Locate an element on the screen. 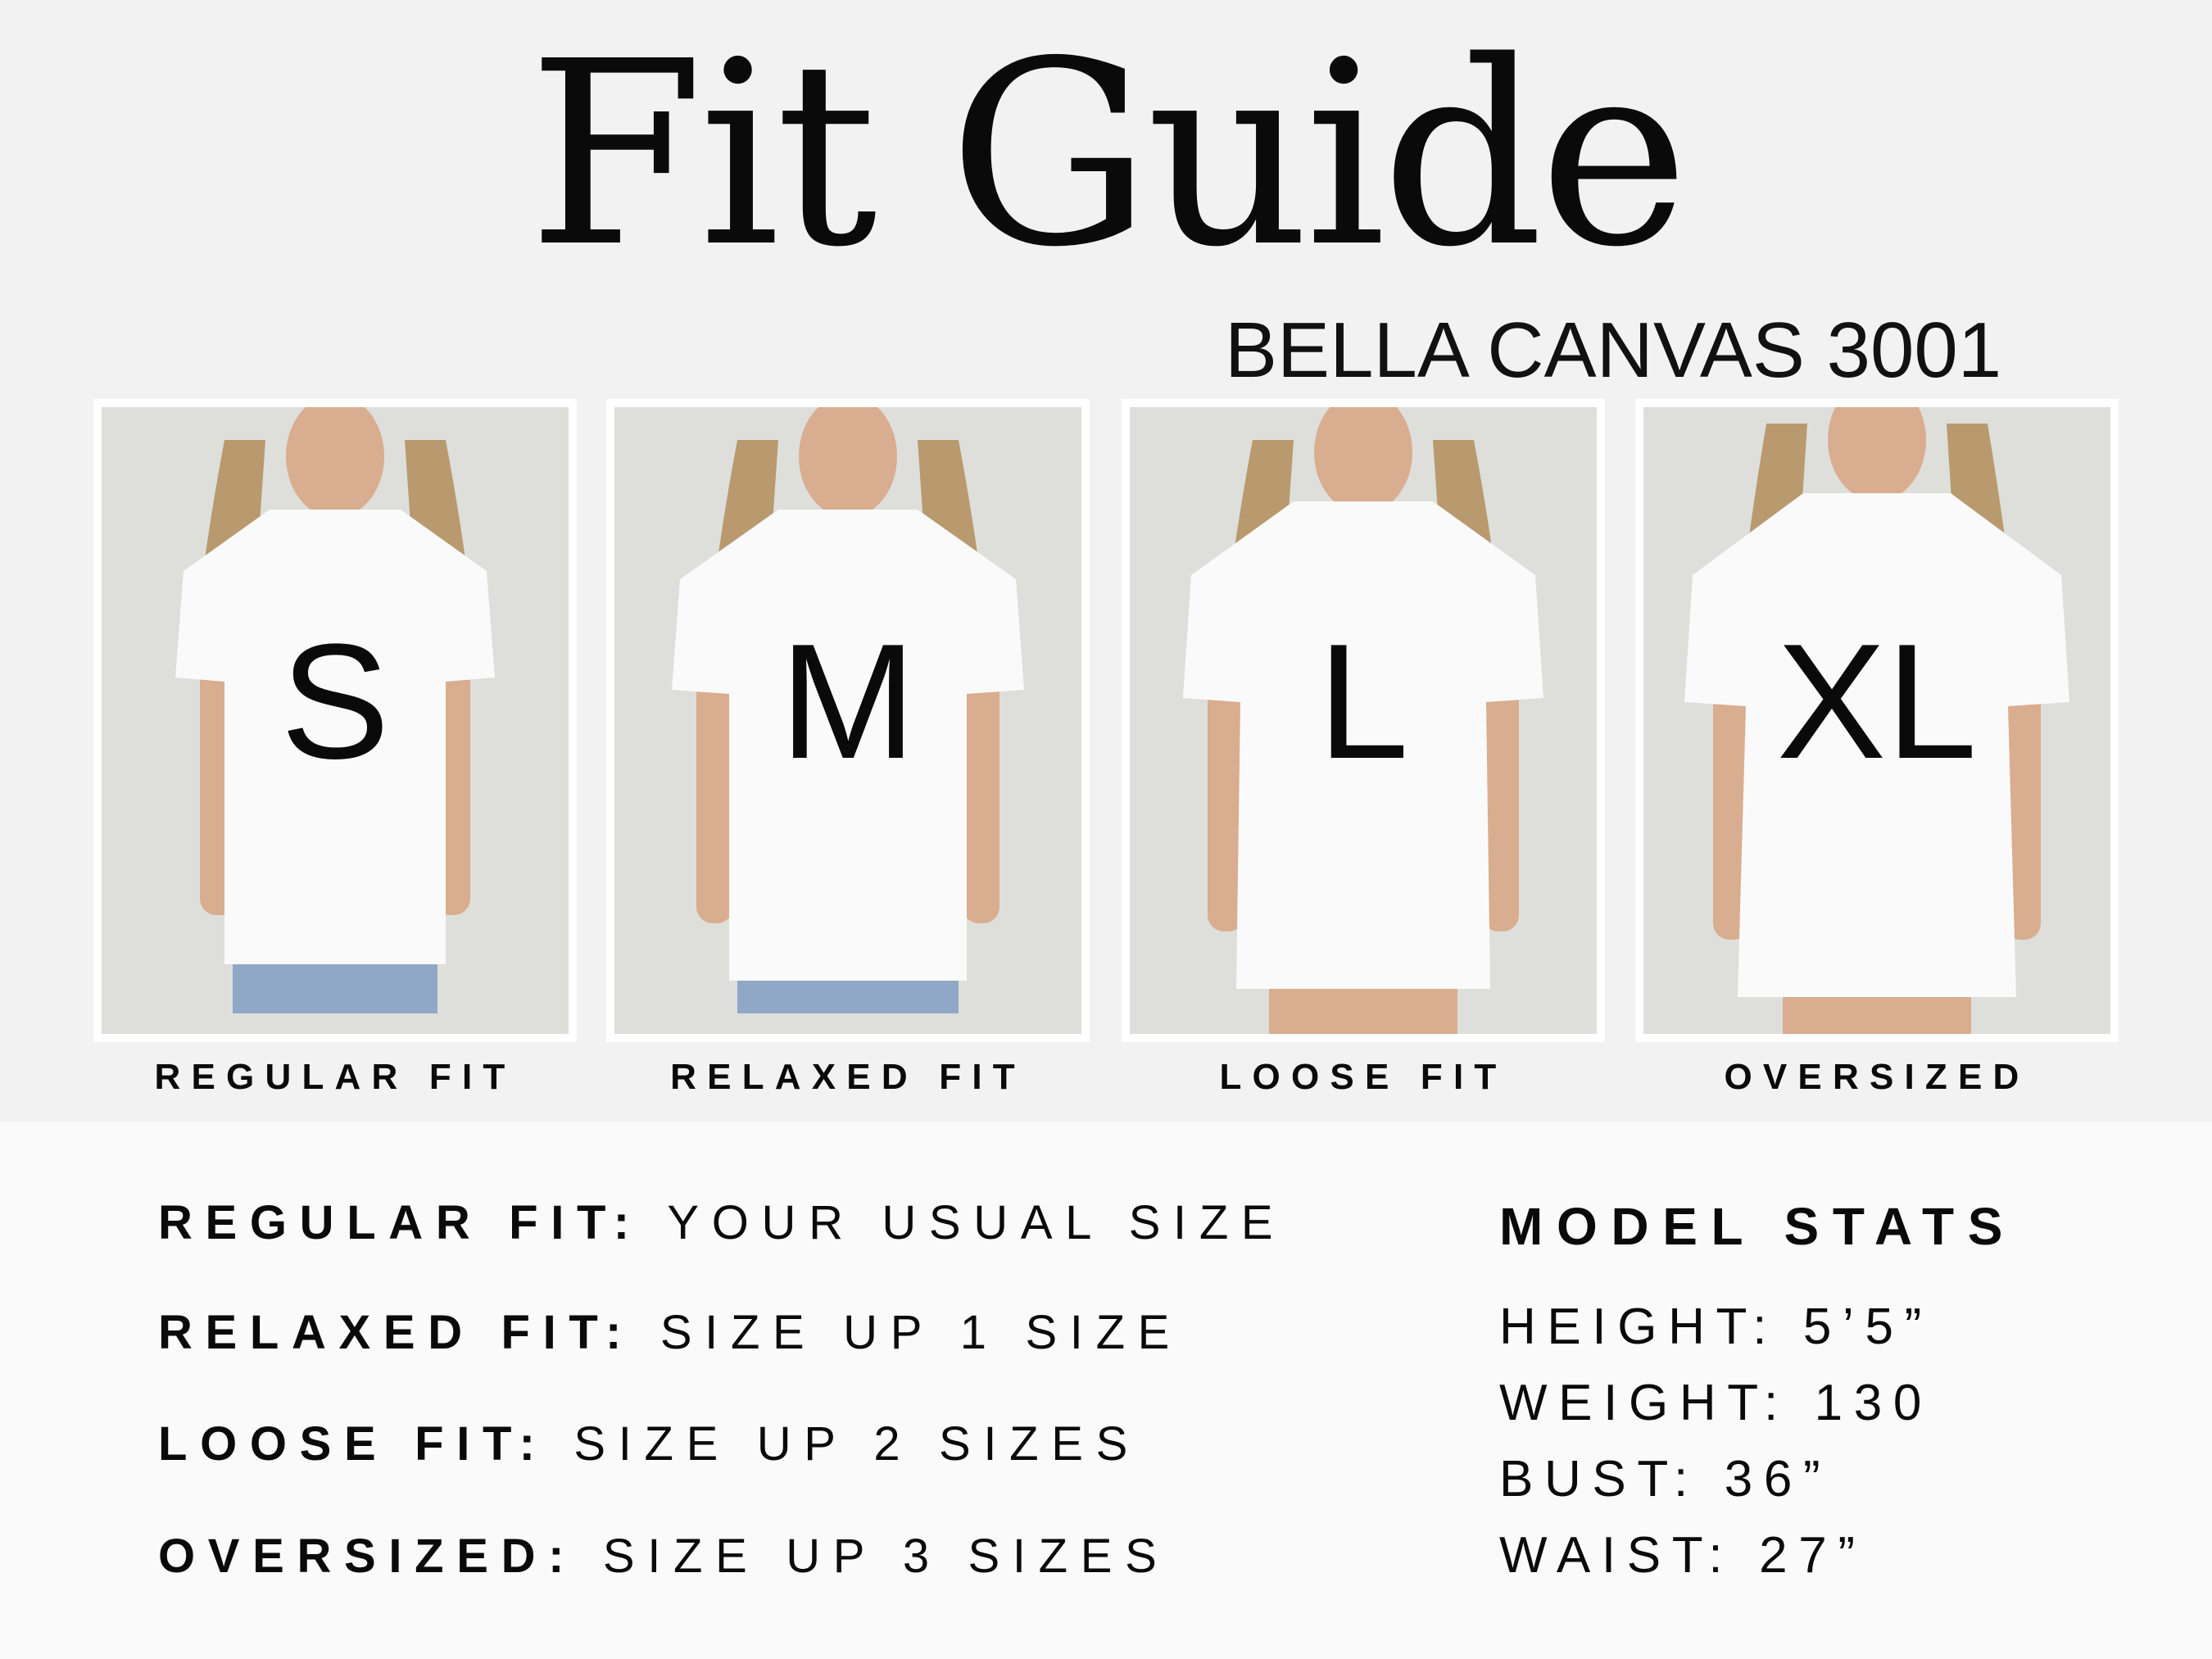  fit-rule-name: OVERSIZED: is located at coordinates (368, 1556).